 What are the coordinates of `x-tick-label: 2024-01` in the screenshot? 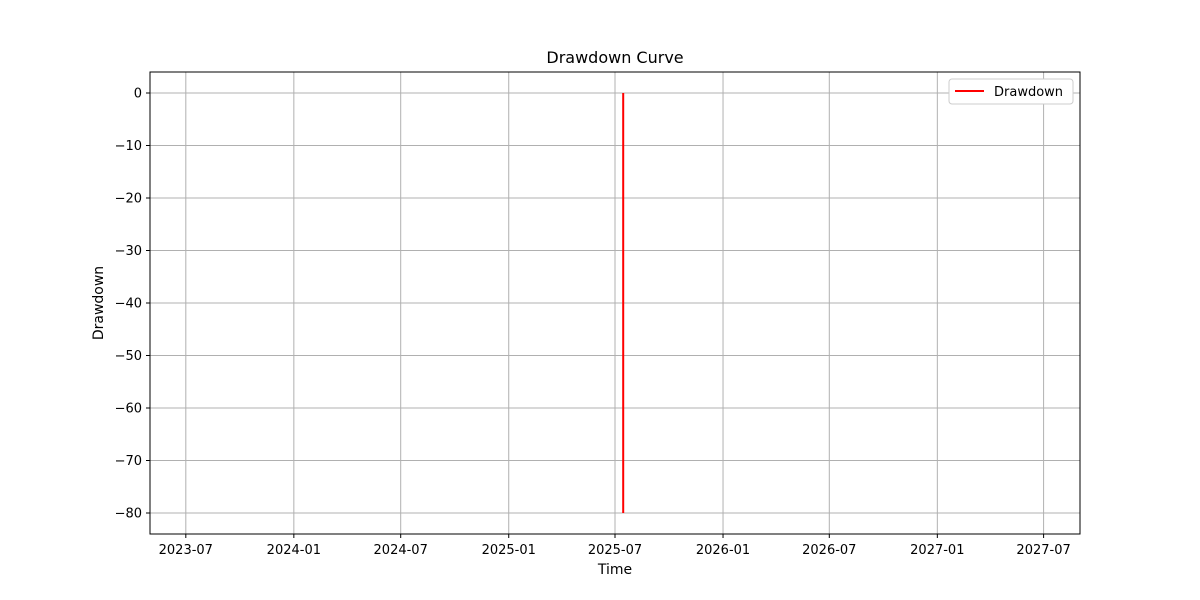 It's located at (294, 550).